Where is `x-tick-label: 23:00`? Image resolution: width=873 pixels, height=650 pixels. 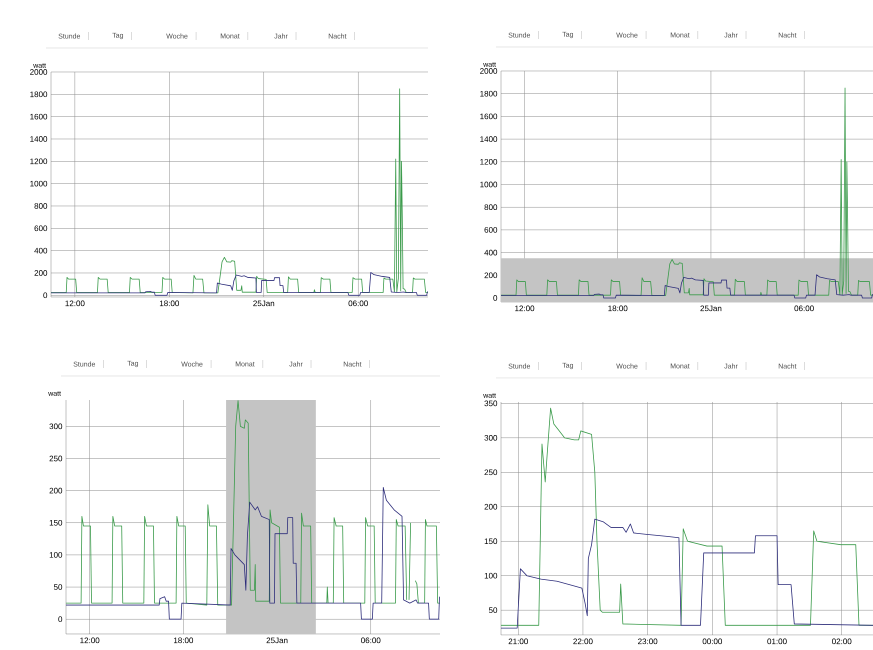 x-tick-label: 23:00 is located at coordinates (648, 641).